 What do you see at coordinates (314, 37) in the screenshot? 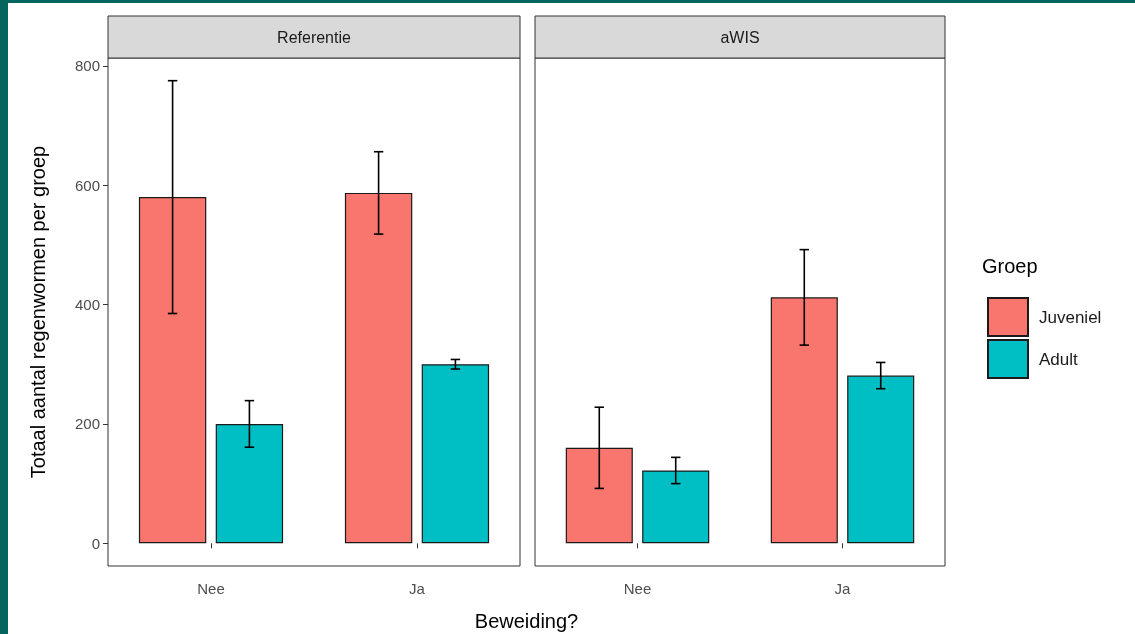
I see `chart-title: Referentie` at bounding box center [314, 37].